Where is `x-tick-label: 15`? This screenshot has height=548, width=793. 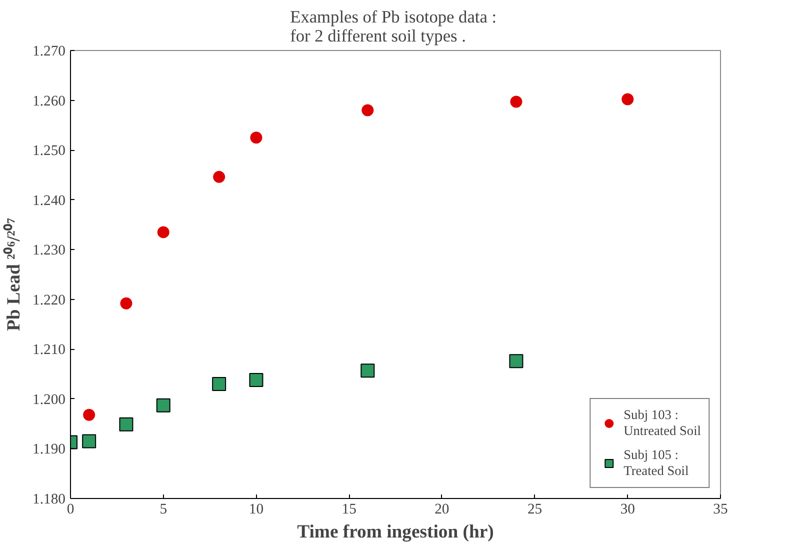 x-tick-label: 15 is located at coordinates (349, 510).